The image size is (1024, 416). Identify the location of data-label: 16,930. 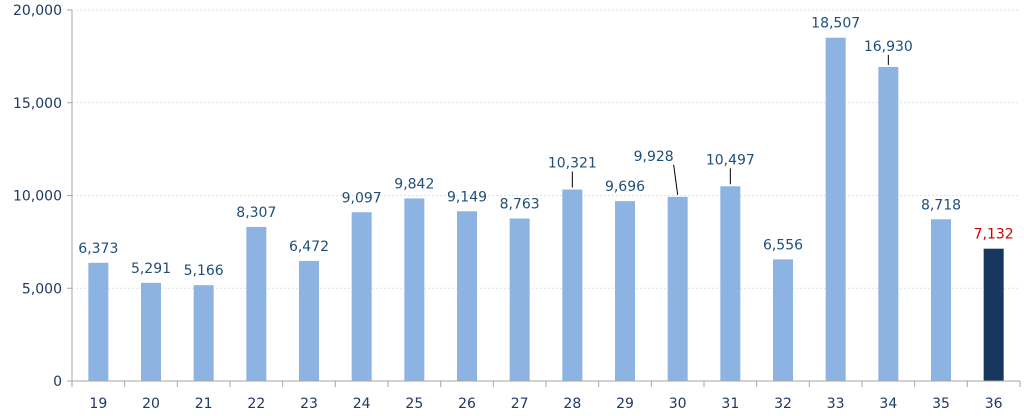
(888, 47).